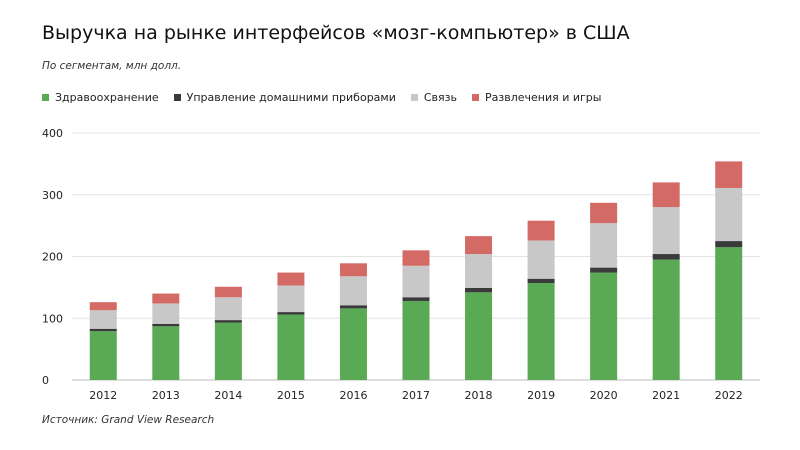  Describe the element at coordinates (52, 318) in the screenshot. I see `y-tick-label: 100` at that location.